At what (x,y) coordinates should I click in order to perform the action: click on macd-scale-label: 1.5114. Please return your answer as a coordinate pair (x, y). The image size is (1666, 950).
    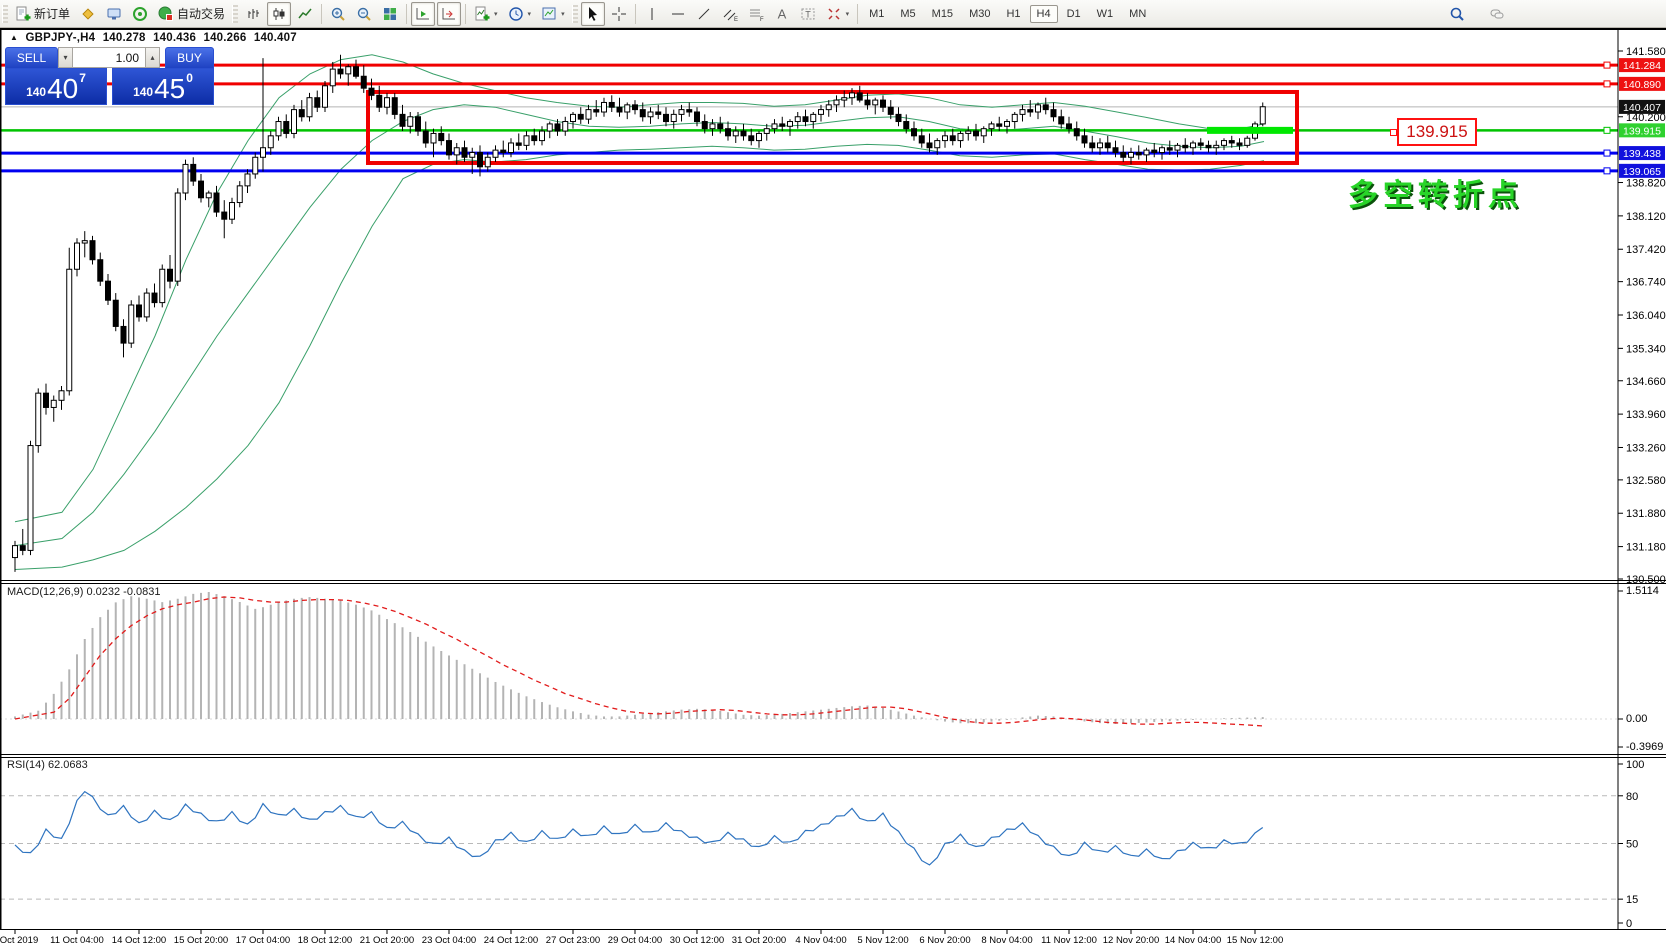
    Looking at the image, I should click on (1642, 591).